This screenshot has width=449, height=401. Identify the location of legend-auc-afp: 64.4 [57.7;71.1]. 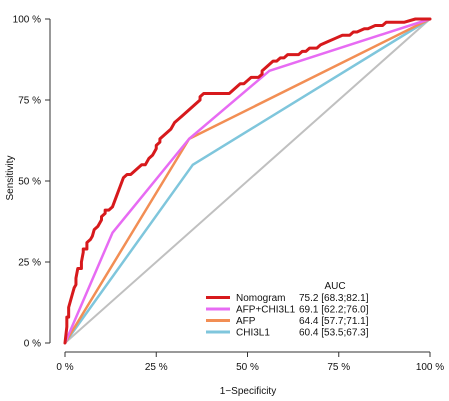
(334, 321).